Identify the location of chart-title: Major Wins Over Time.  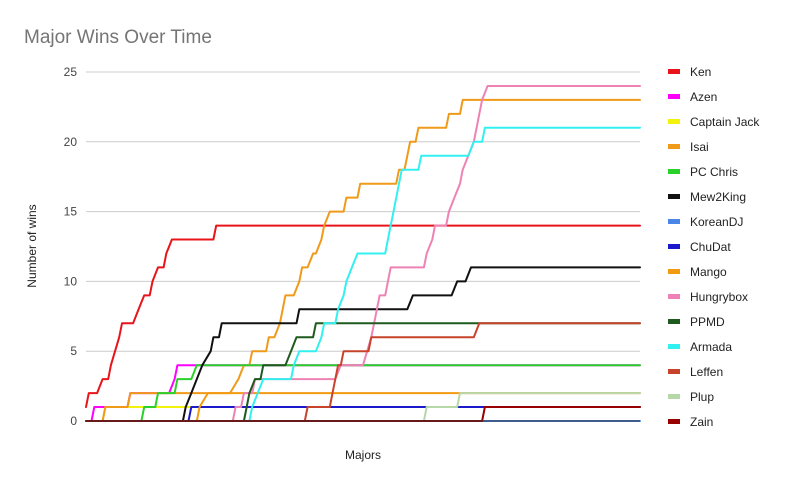
(118, 37).